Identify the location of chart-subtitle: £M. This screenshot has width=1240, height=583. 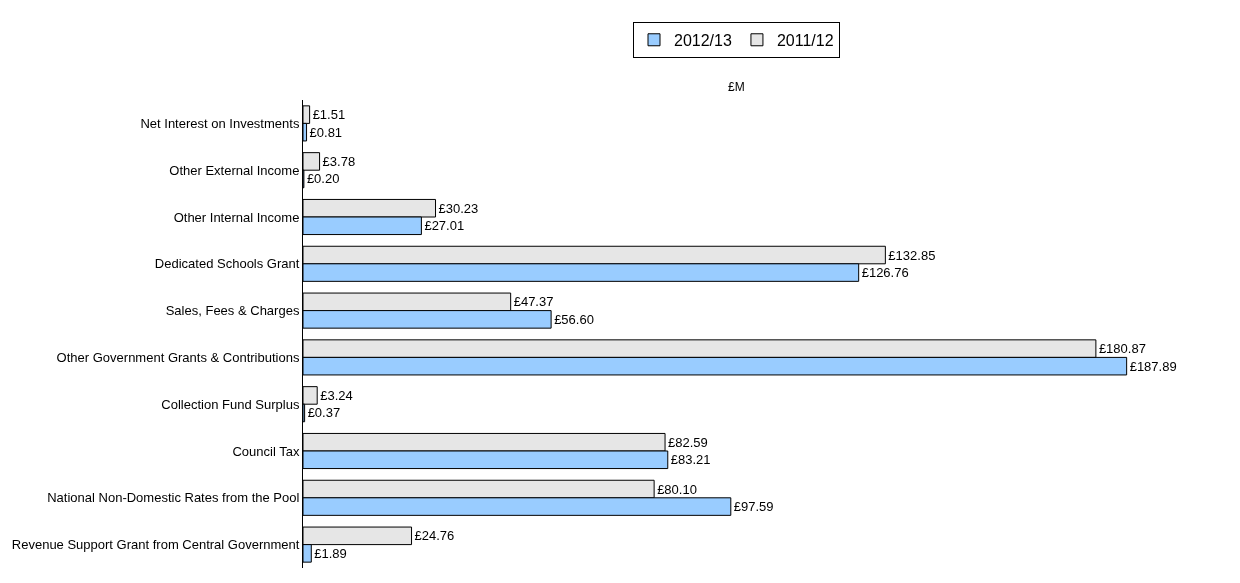
(736, 87).